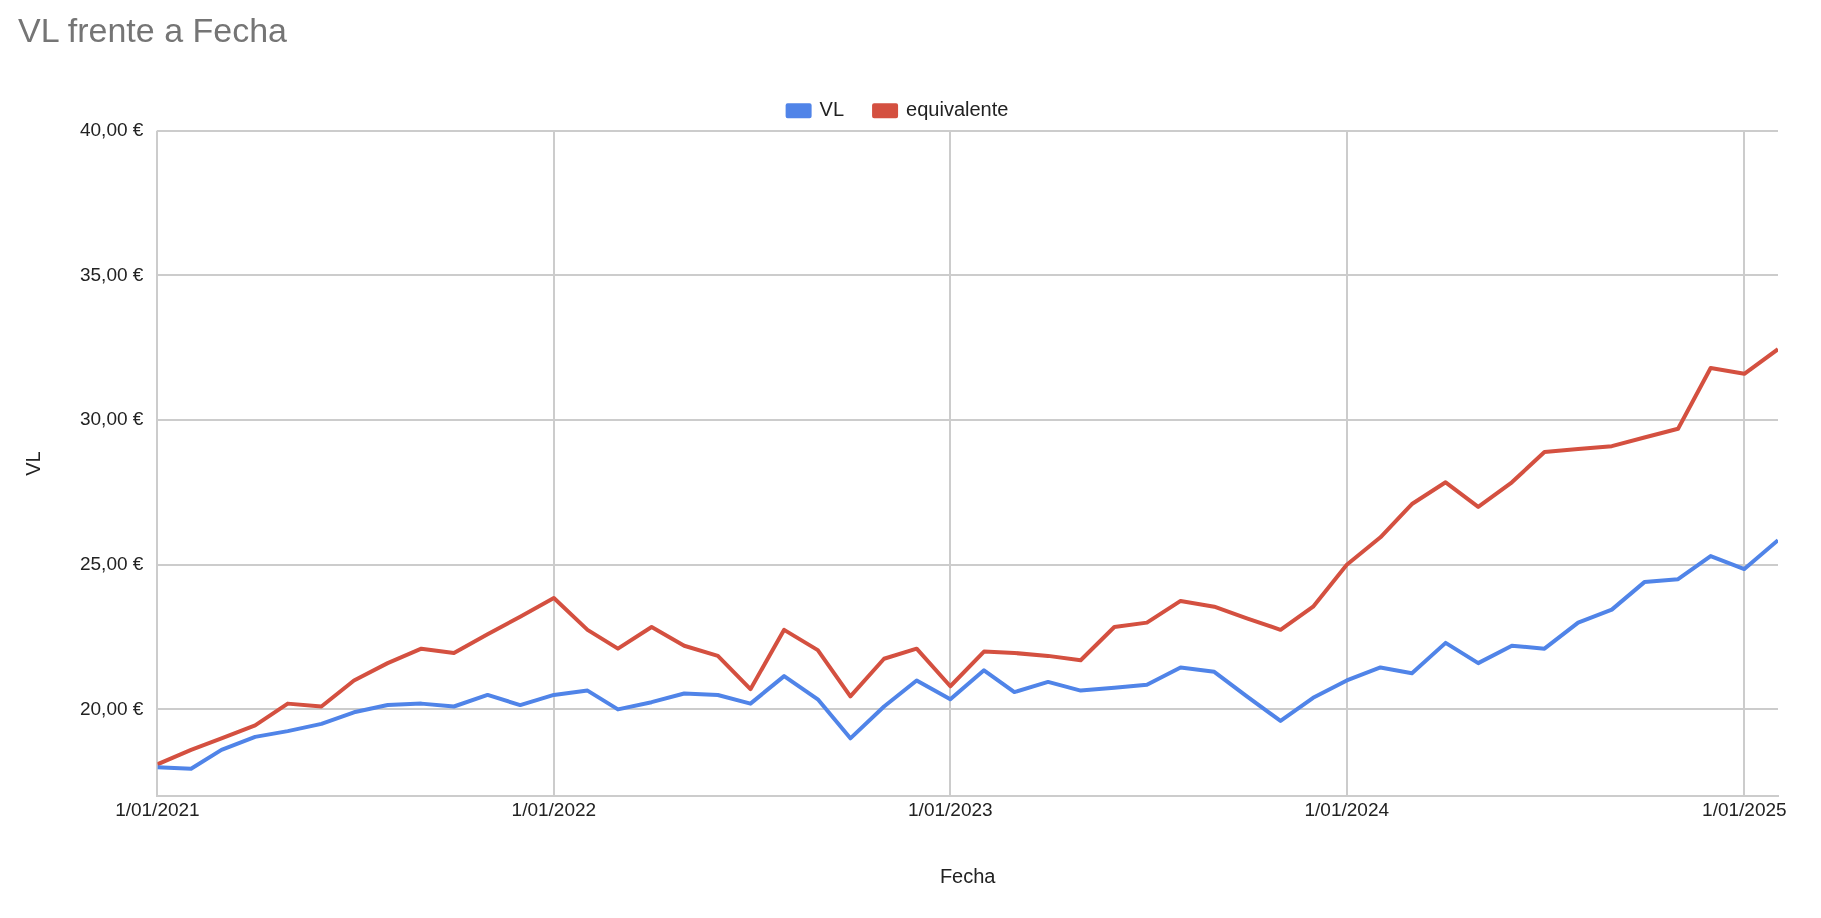 This screenshot has width=1821, height=918. Describe the element at coordinates (111, 130) in the screenshot. I see `y-tick-label: 40,00 €` at that location.